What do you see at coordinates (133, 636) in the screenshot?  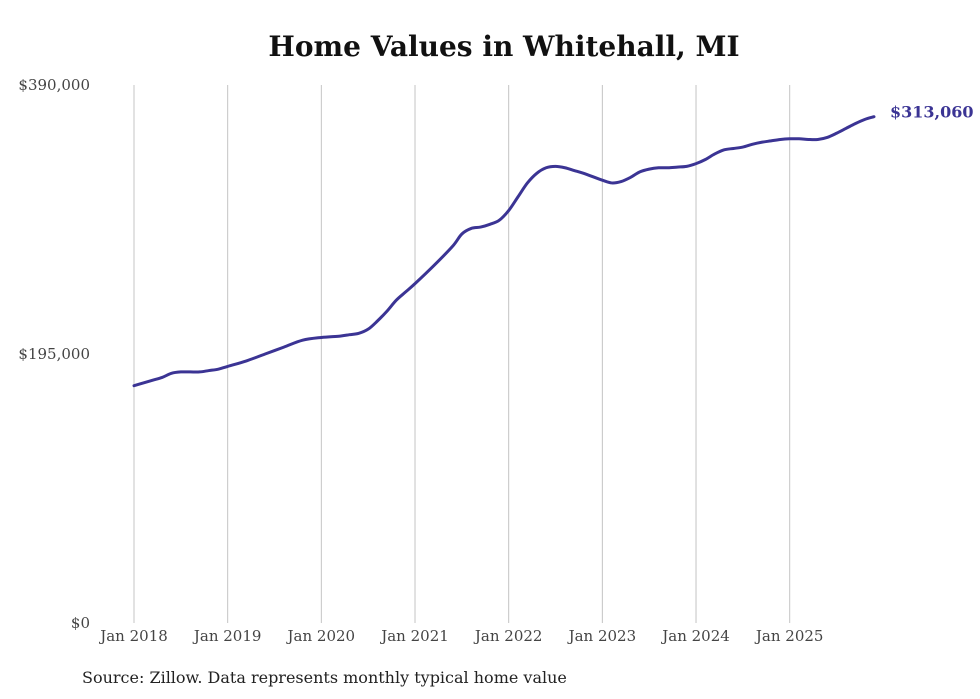 I see `x-tick-label: Jan 2018` at bounding box center [133, 636].